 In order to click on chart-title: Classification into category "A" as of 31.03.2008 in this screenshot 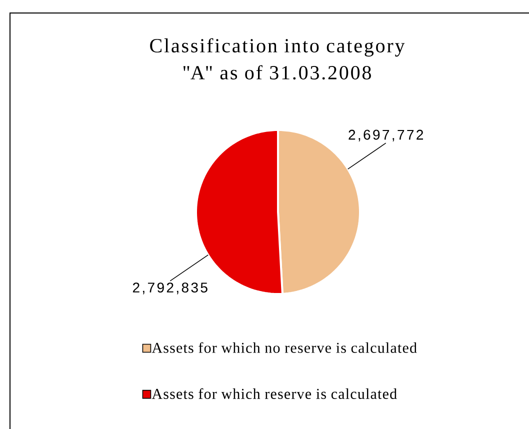, I will do `click(277, 59)`.